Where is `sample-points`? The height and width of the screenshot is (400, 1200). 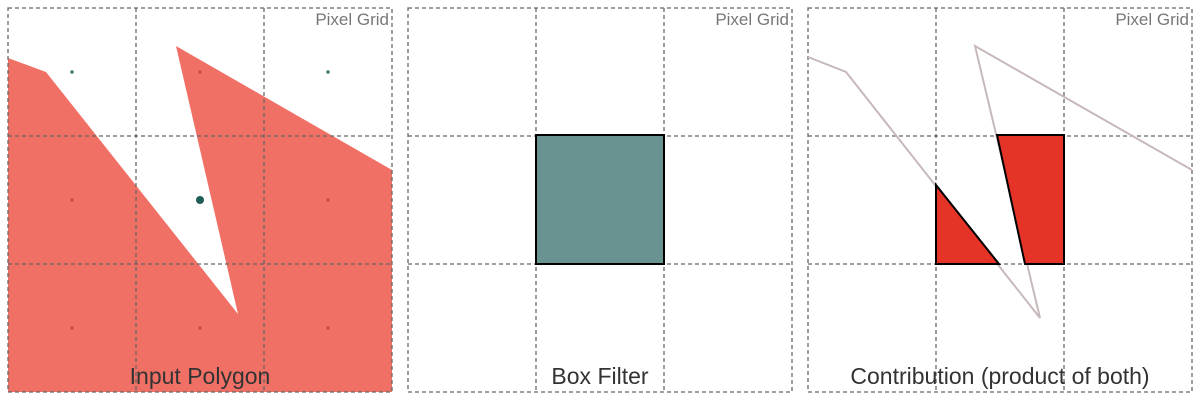 sample-points is located at coordinates (200, 200).